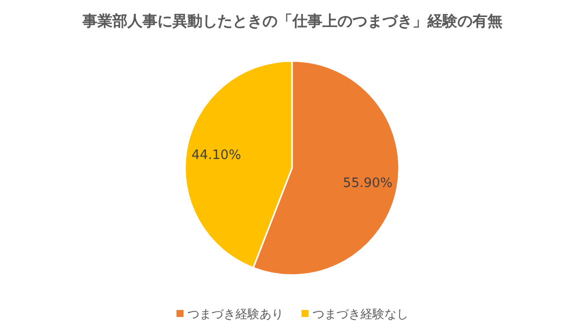 Image resolution: width=585 pixels, height=336 pixels. What do you see at coordinates (292, 21) in the screenshot?
I see `chart-title: 事業部人事に異動したときの「仕事上のつまづき」経験の有無` at bounding box center [292, 21].